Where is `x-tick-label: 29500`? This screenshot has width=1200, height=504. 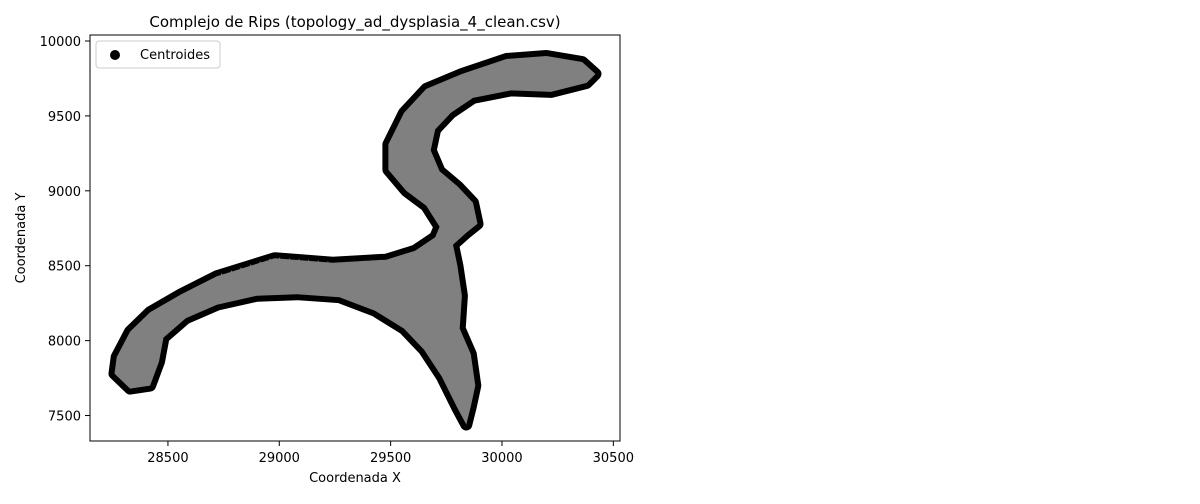
x-tick-label: 29500 is located at coordinates (390, 458).